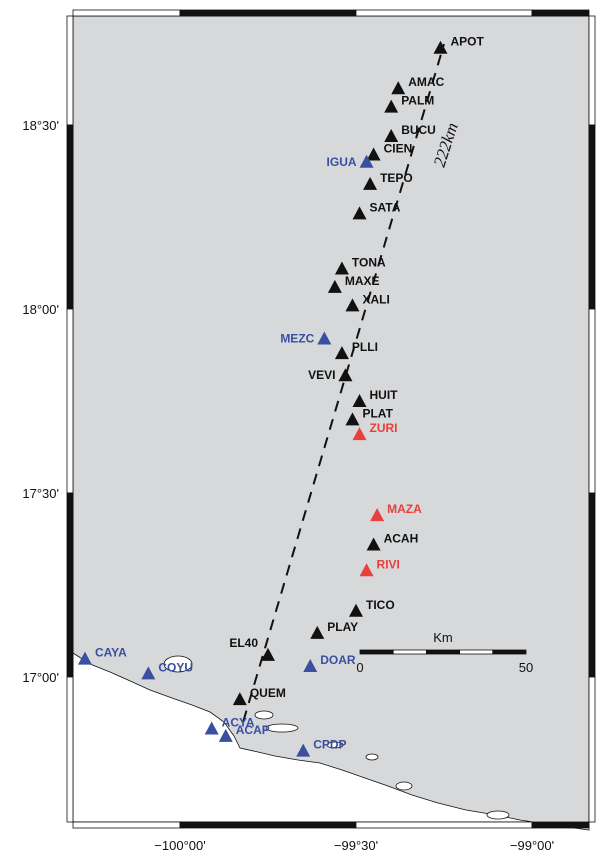 This screenshot has width=596, height=853. Describe the element at coordinates (341, 268) in the screenshot. I see `station-marker-tona` at that location.